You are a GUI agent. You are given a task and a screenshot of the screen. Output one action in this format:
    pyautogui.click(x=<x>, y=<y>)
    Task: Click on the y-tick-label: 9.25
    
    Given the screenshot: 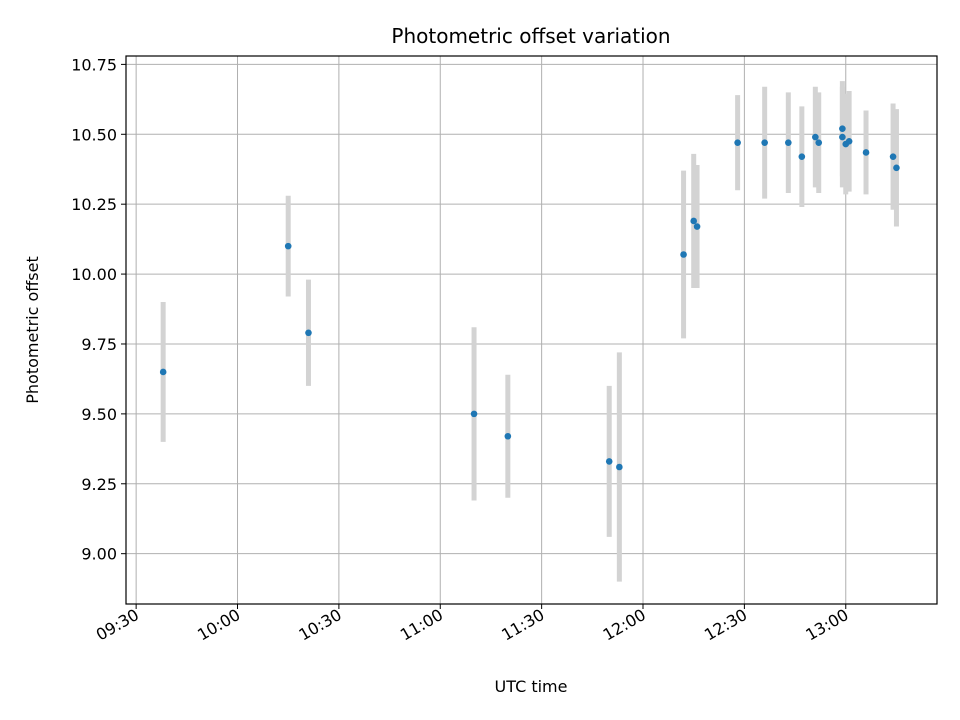 What is the action you would take?
    pyautogui.click(x=99, y=484)
    